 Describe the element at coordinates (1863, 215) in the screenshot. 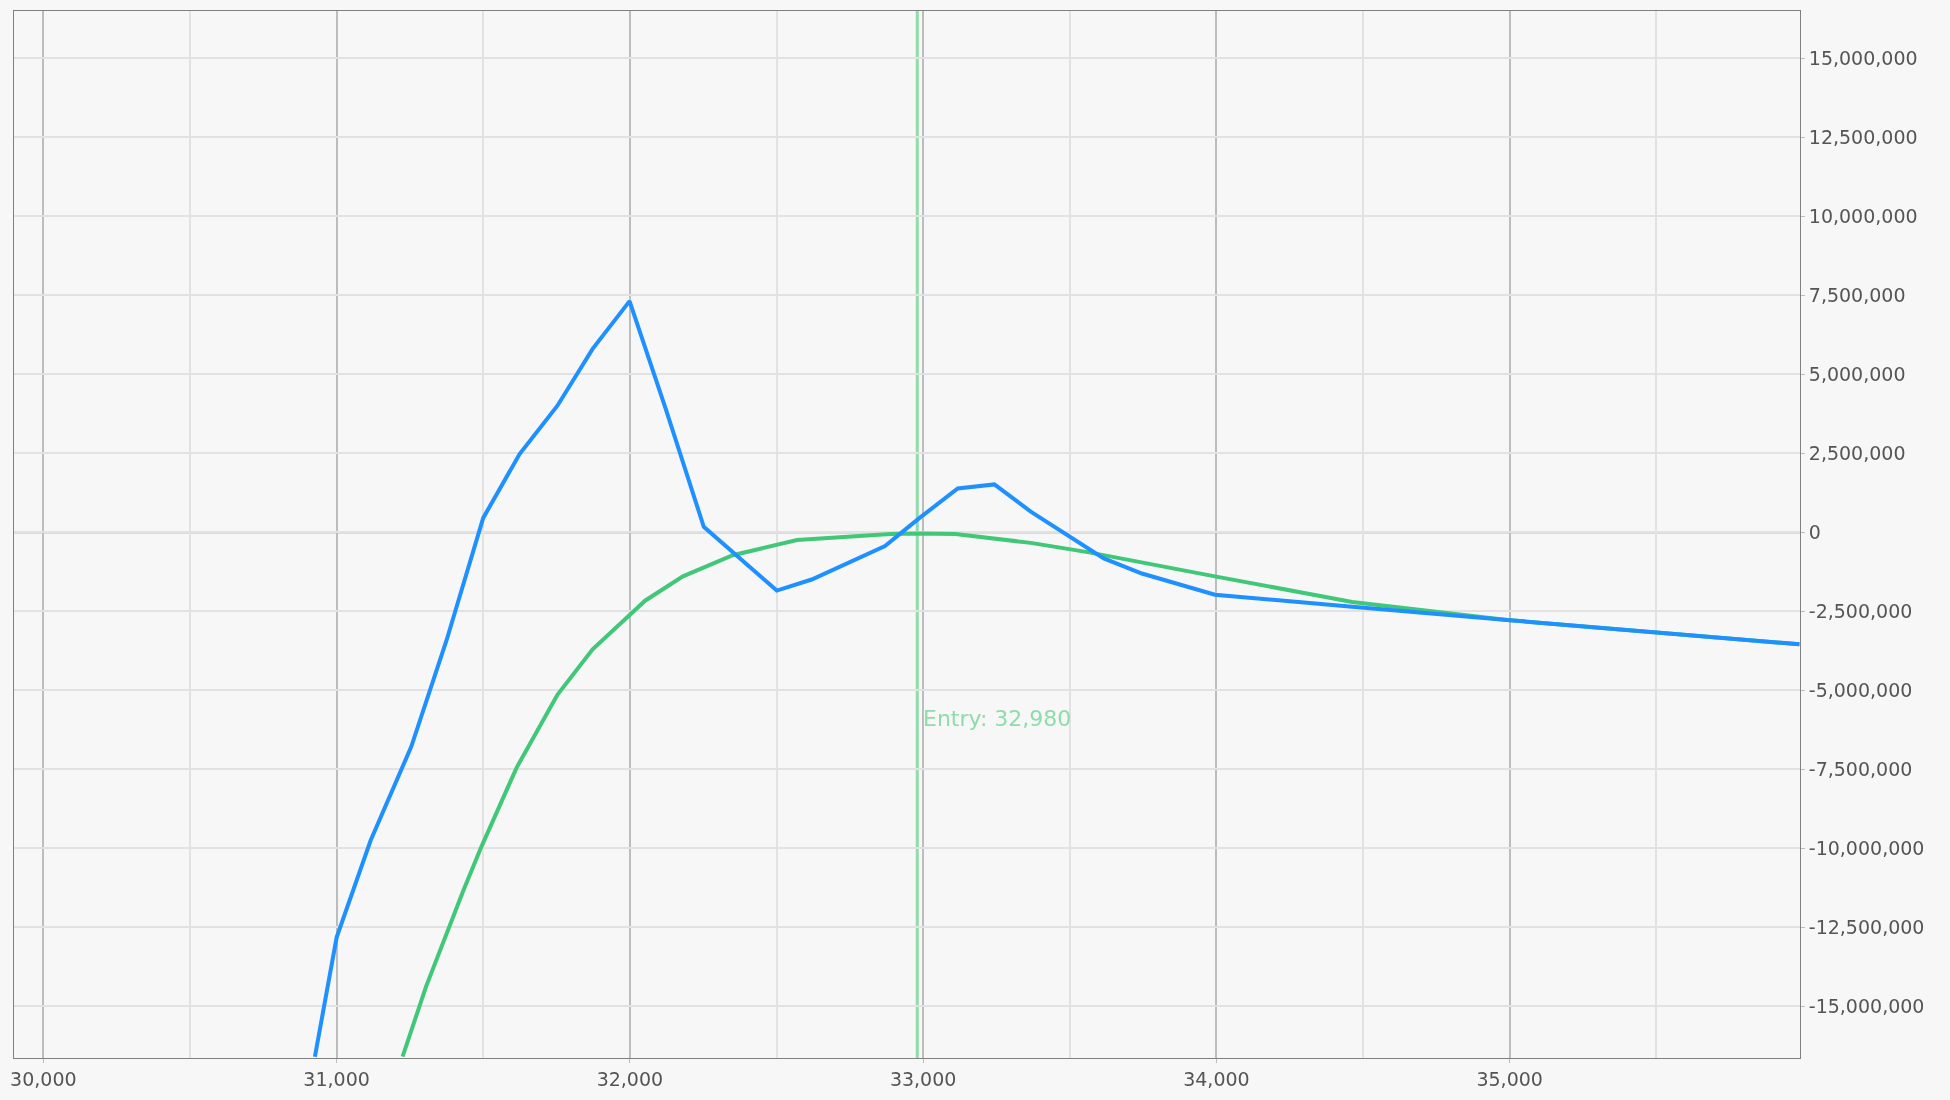

I see `y-tick-label: 10,000,000` at that location.